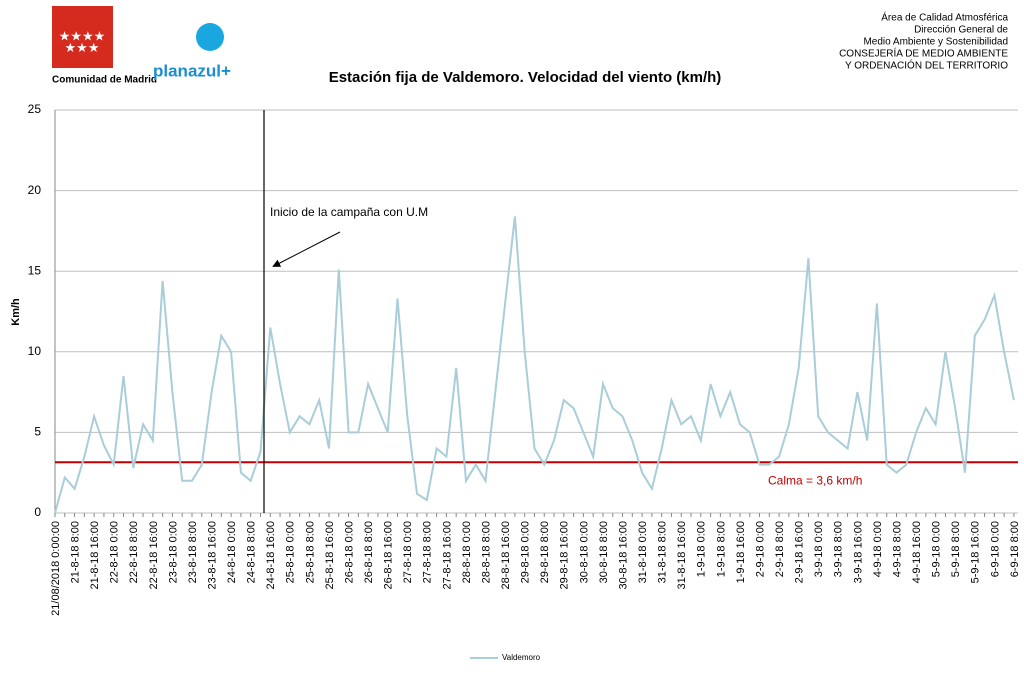 This screenshot has height=678, width=1024. I want to click on y-tick-label: 25, so click(35, 109).